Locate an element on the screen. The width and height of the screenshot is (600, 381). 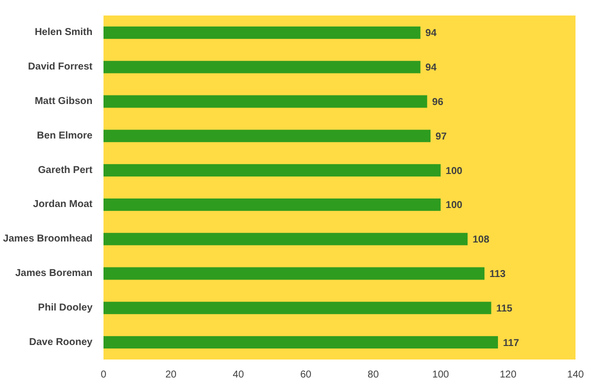
y-tick-label: Helen Smith is located at coordinates (63, 32).